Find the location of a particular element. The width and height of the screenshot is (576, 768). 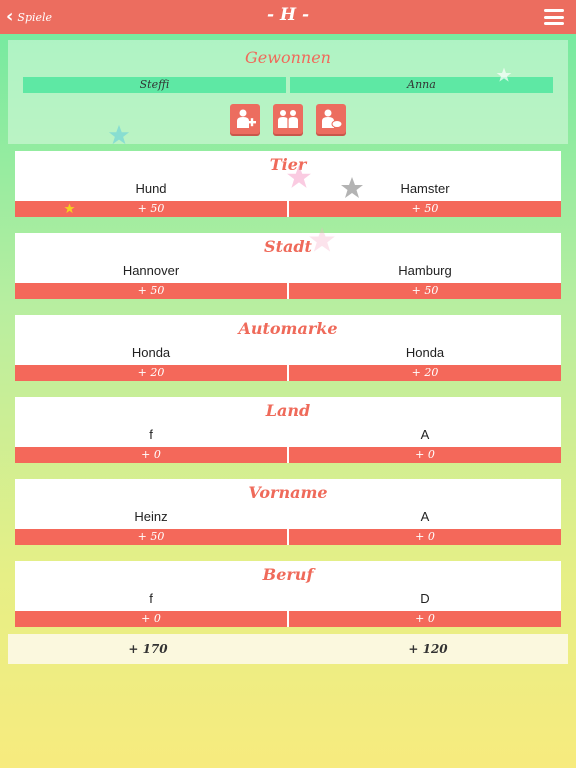

category-name: Stadt is located at coordinates (288, 246).